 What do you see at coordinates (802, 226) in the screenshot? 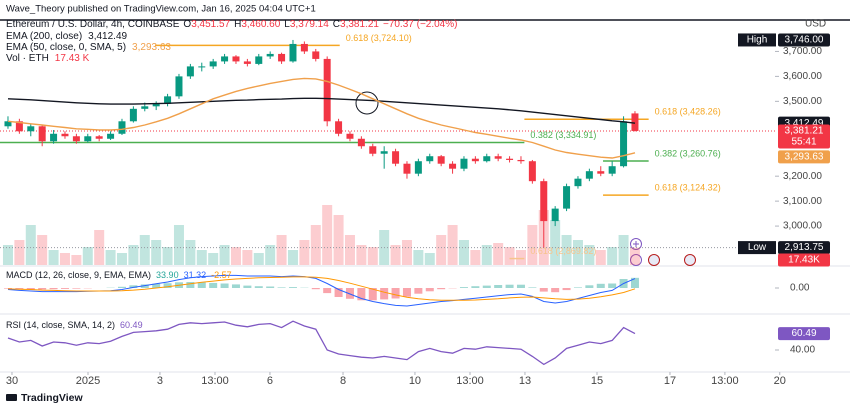
I see `y-tick-label: 3,000.00` at bounding box center [802, 226].